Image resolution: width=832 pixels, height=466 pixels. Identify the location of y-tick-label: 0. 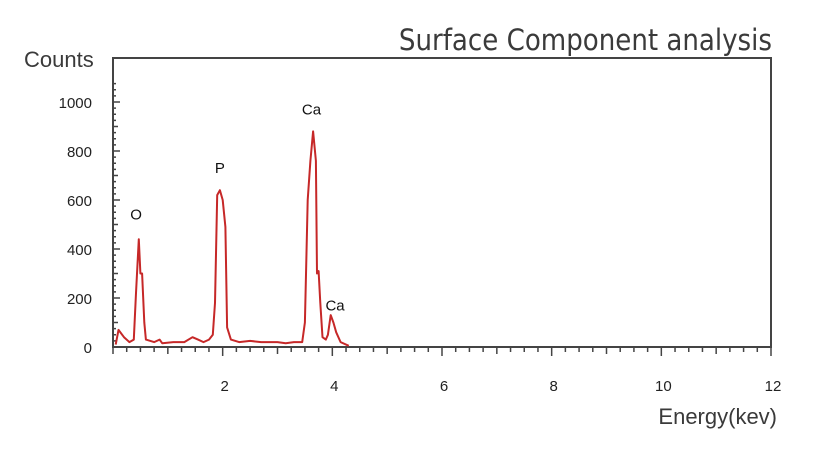
(88, 348).